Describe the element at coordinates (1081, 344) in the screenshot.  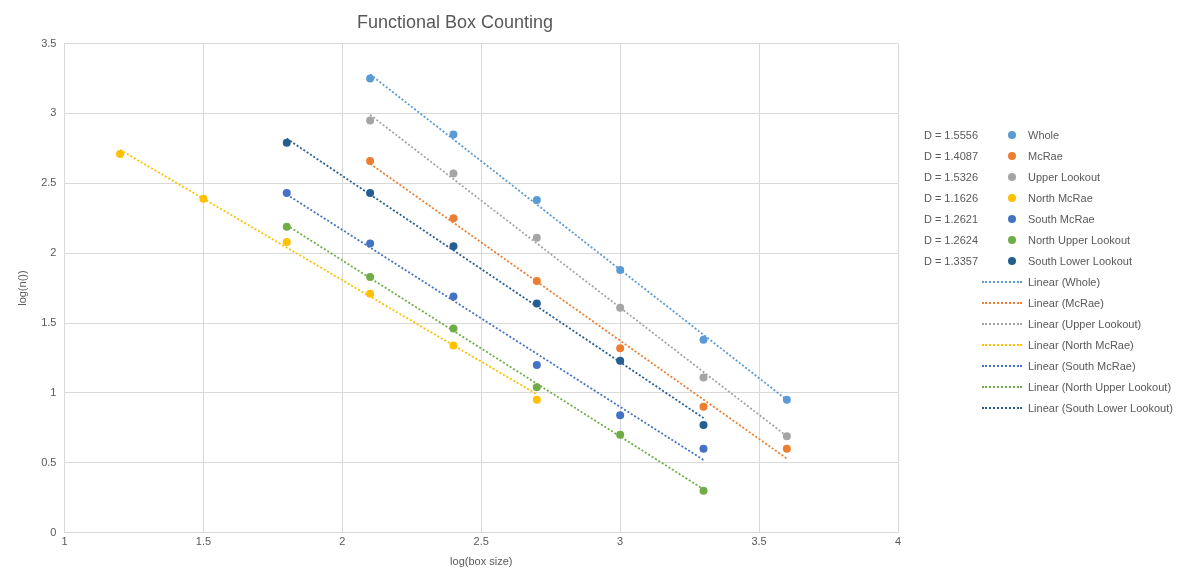
I see `legend-label: Linear (North McRae)` at that location.